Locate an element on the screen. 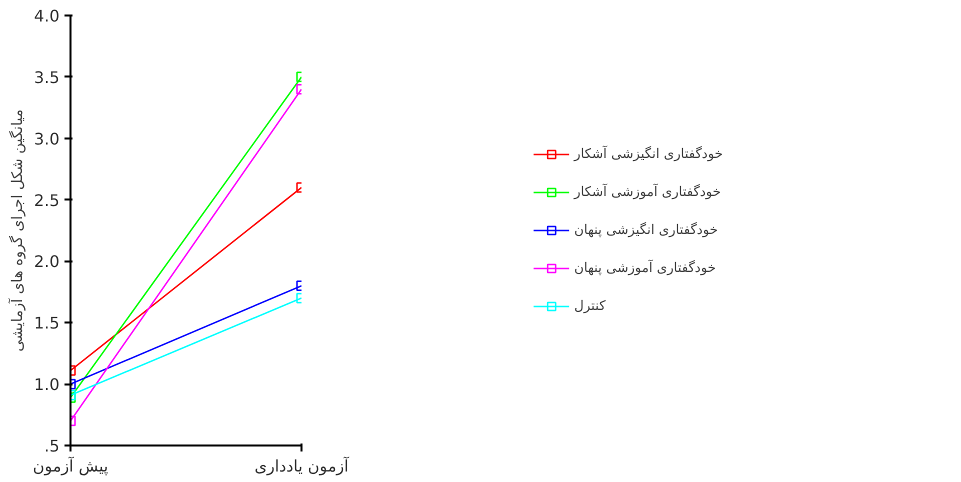 The width and height of the screenshot is (961, 482). legend-label: کنترل is located at coordinates (590, 306).